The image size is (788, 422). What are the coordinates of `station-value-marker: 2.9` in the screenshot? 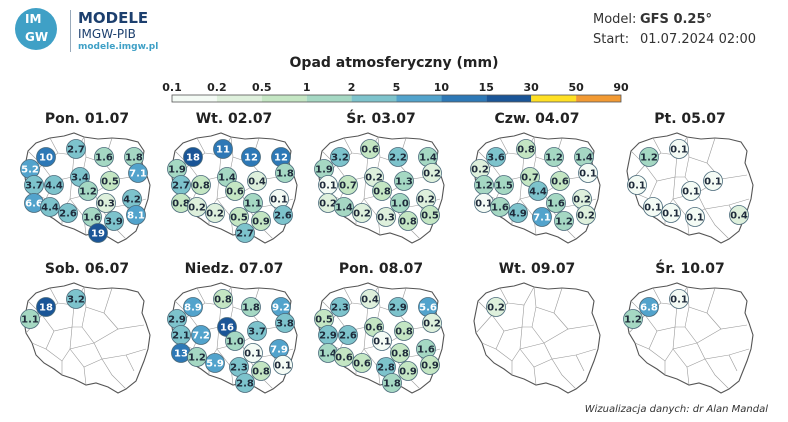 It's located at (177, 319).